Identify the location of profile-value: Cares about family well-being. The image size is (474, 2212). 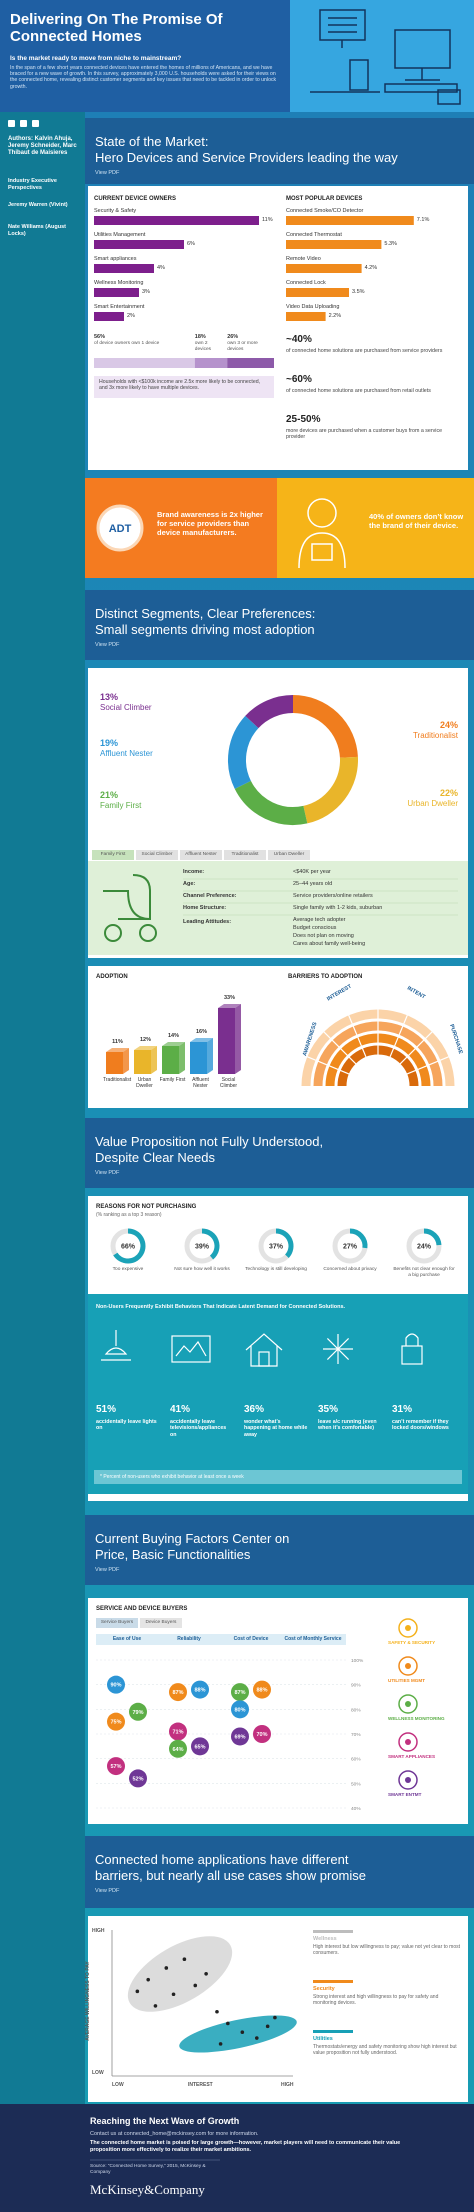
(329, 944).